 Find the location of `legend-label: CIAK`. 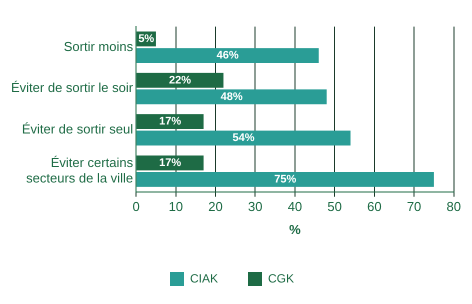

legend-label: CIAK is located at coordinates (204, 278).